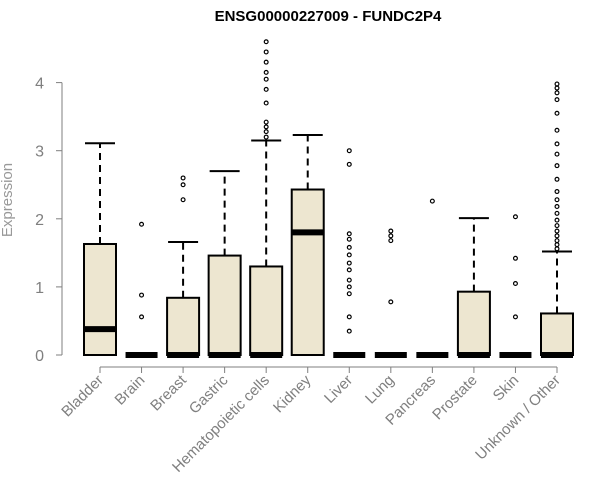 Image resolution: width=600 pixels, height=500 pixels. What do you see at coordinates (39, 288) in the screenshot?
I see `y-tick-label: 1` at bounding box center [39, 288].